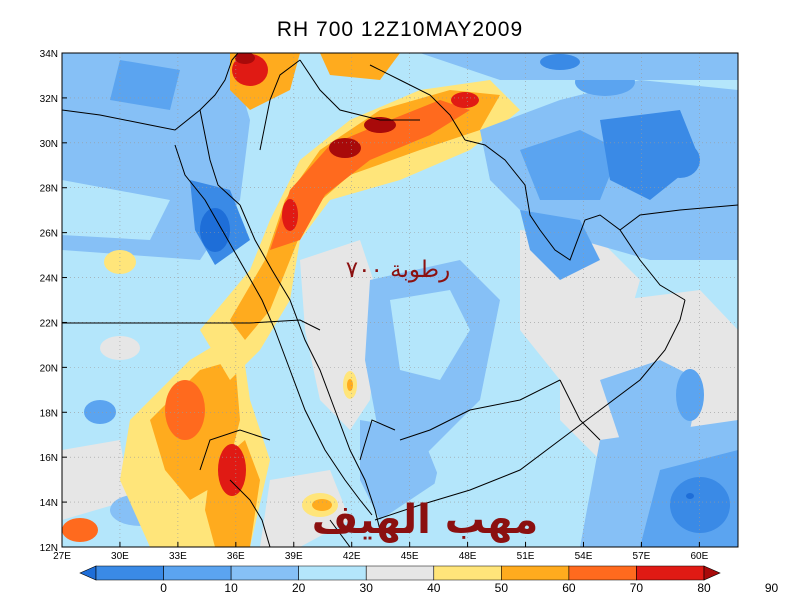 Image resolution: width=800 pixels, height=600 pixels. Describe the element at coordinates (410, 556) in the screenshot. I see `lon-tick-label: 45E` at that location.